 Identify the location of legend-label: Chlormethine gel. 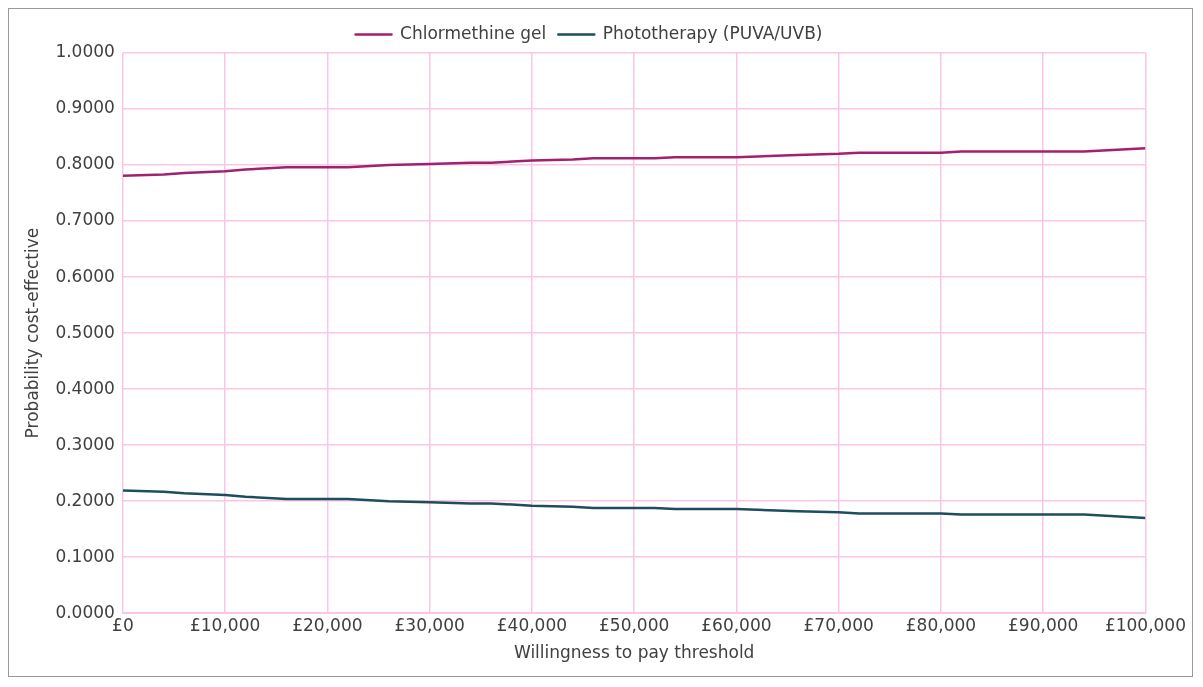
(473, 32).